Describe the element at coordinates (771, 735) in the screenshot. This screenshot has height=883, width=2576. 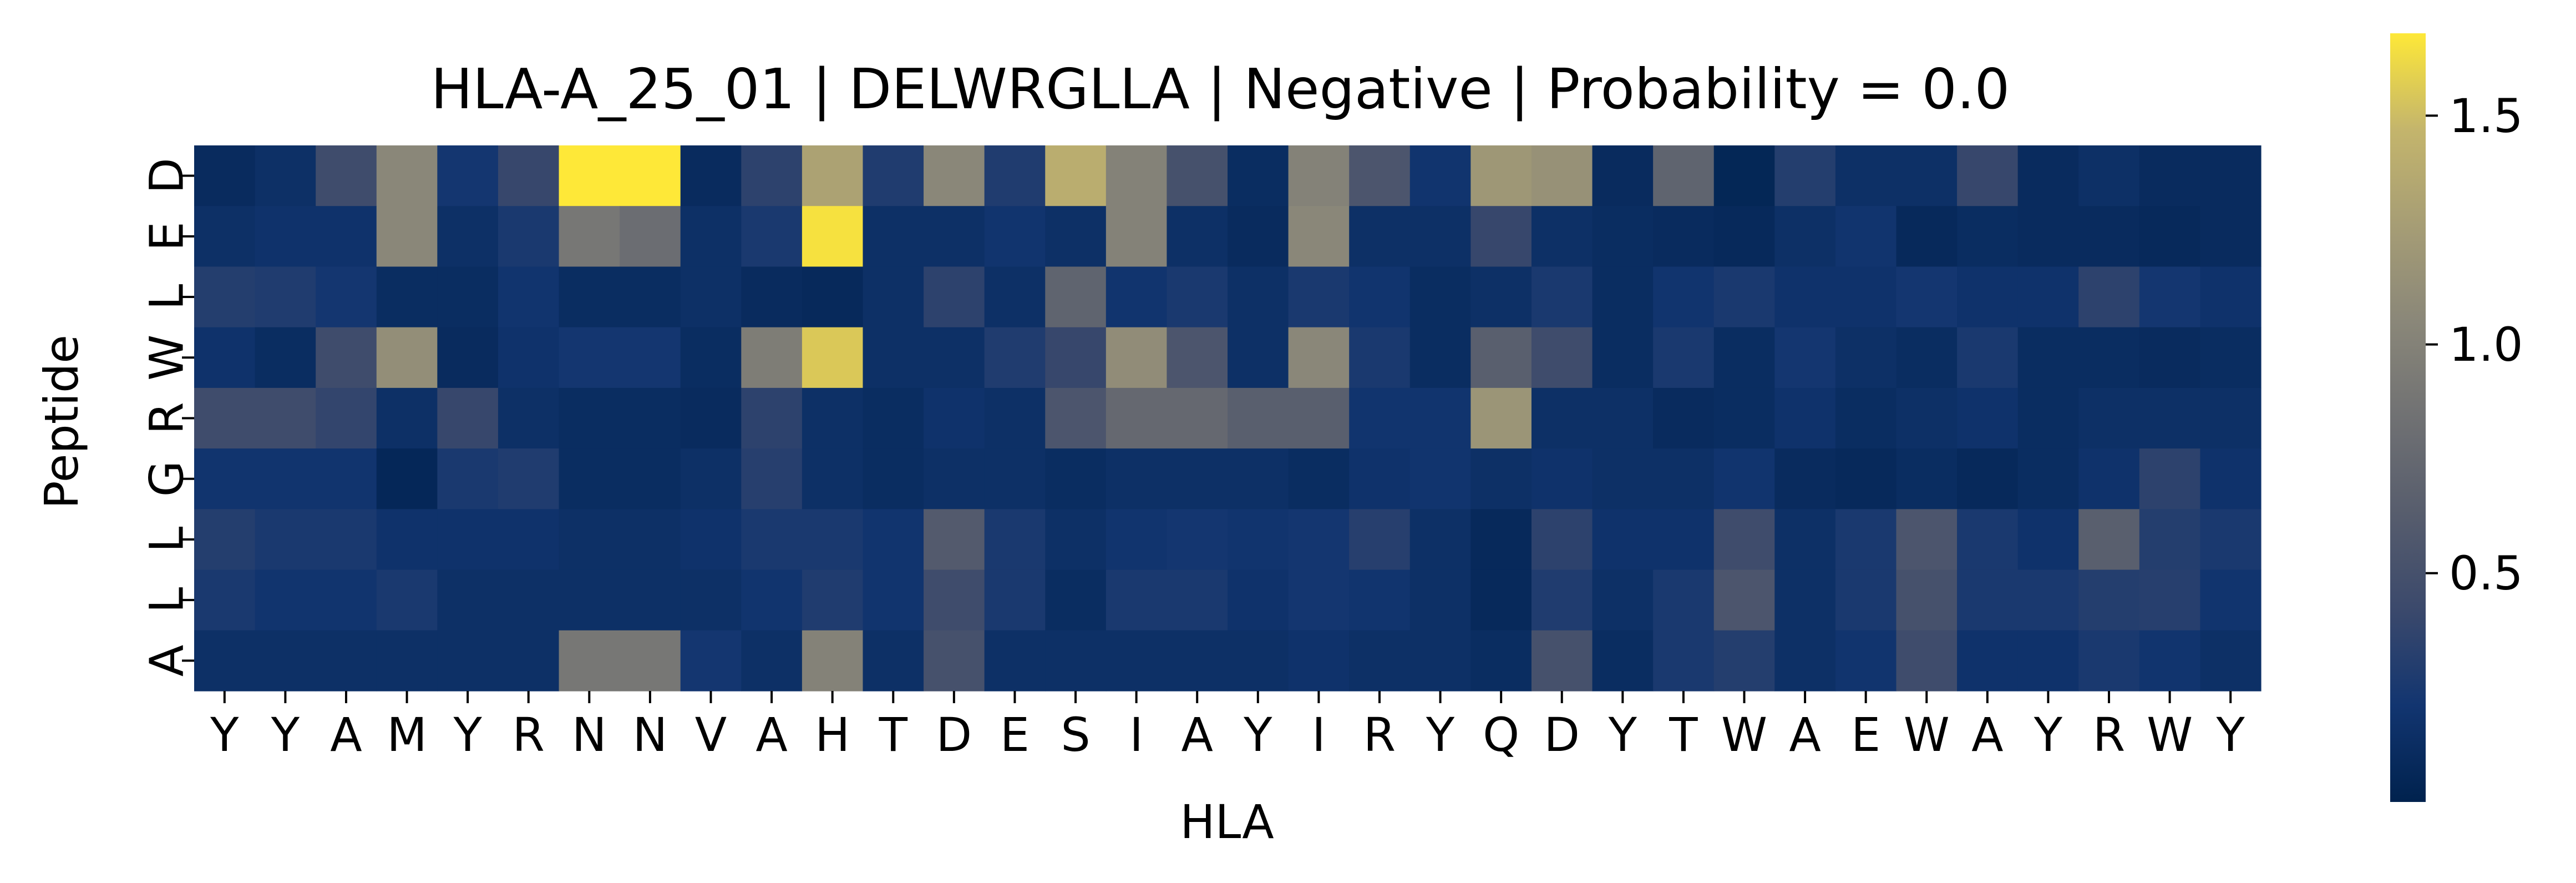
I see `x-tick-label: A` at that location.